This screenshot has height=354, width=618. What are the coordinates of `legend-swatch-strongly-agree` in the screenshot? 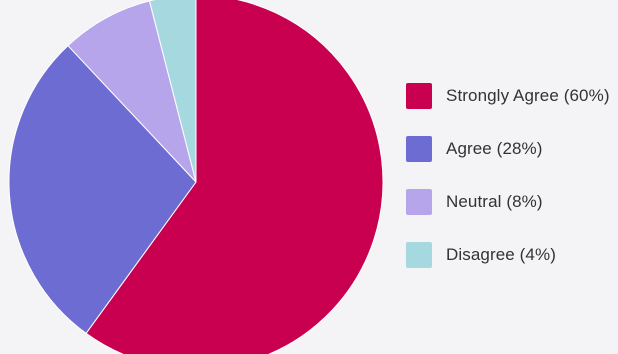 It's located at (419, 96).